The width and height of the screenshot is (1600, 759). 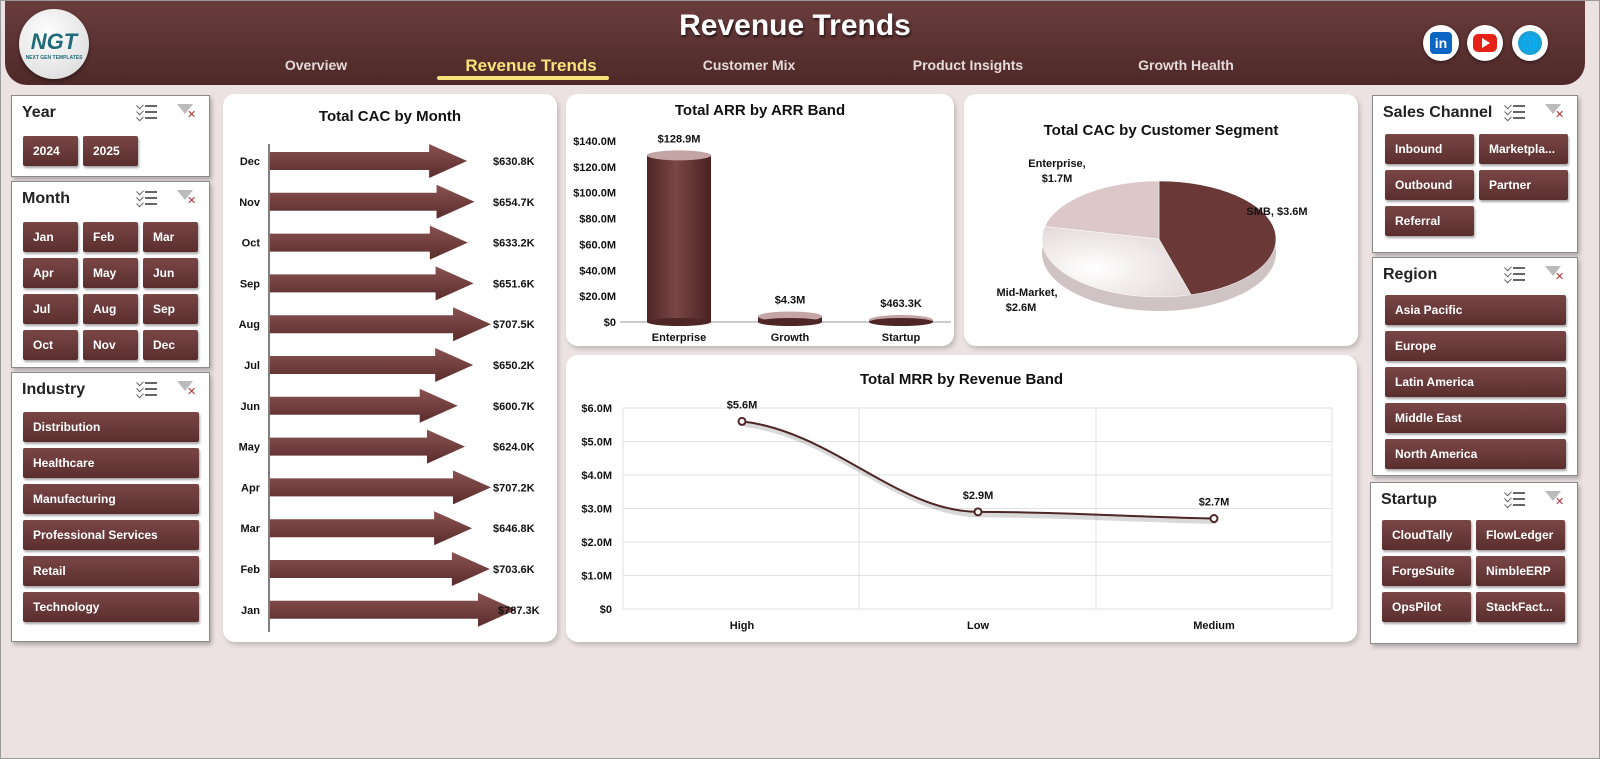 What do you see at coordinates (170, 237) in the screenshot?
I see `month-option-mar: Mar` at bounding box center [170, 237].